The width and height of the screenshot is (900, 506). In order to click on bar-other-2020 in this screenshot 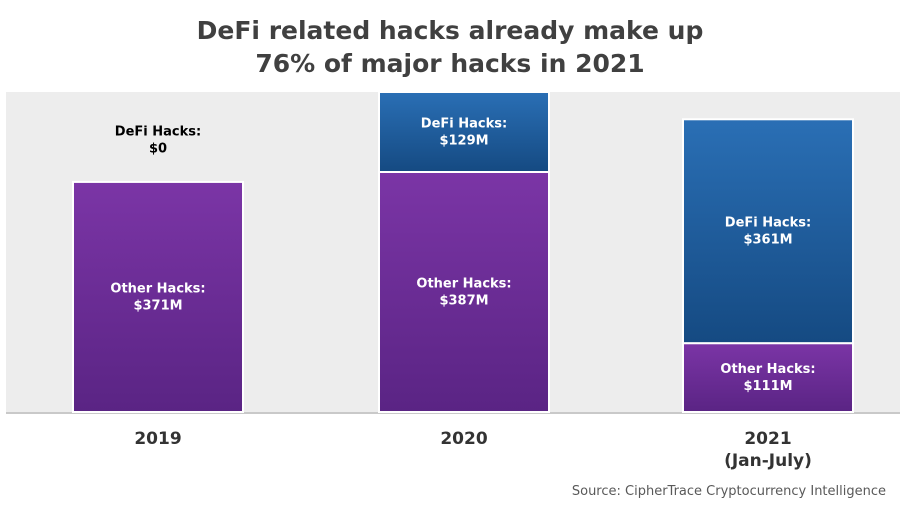, I will do `click(464, 292)`.